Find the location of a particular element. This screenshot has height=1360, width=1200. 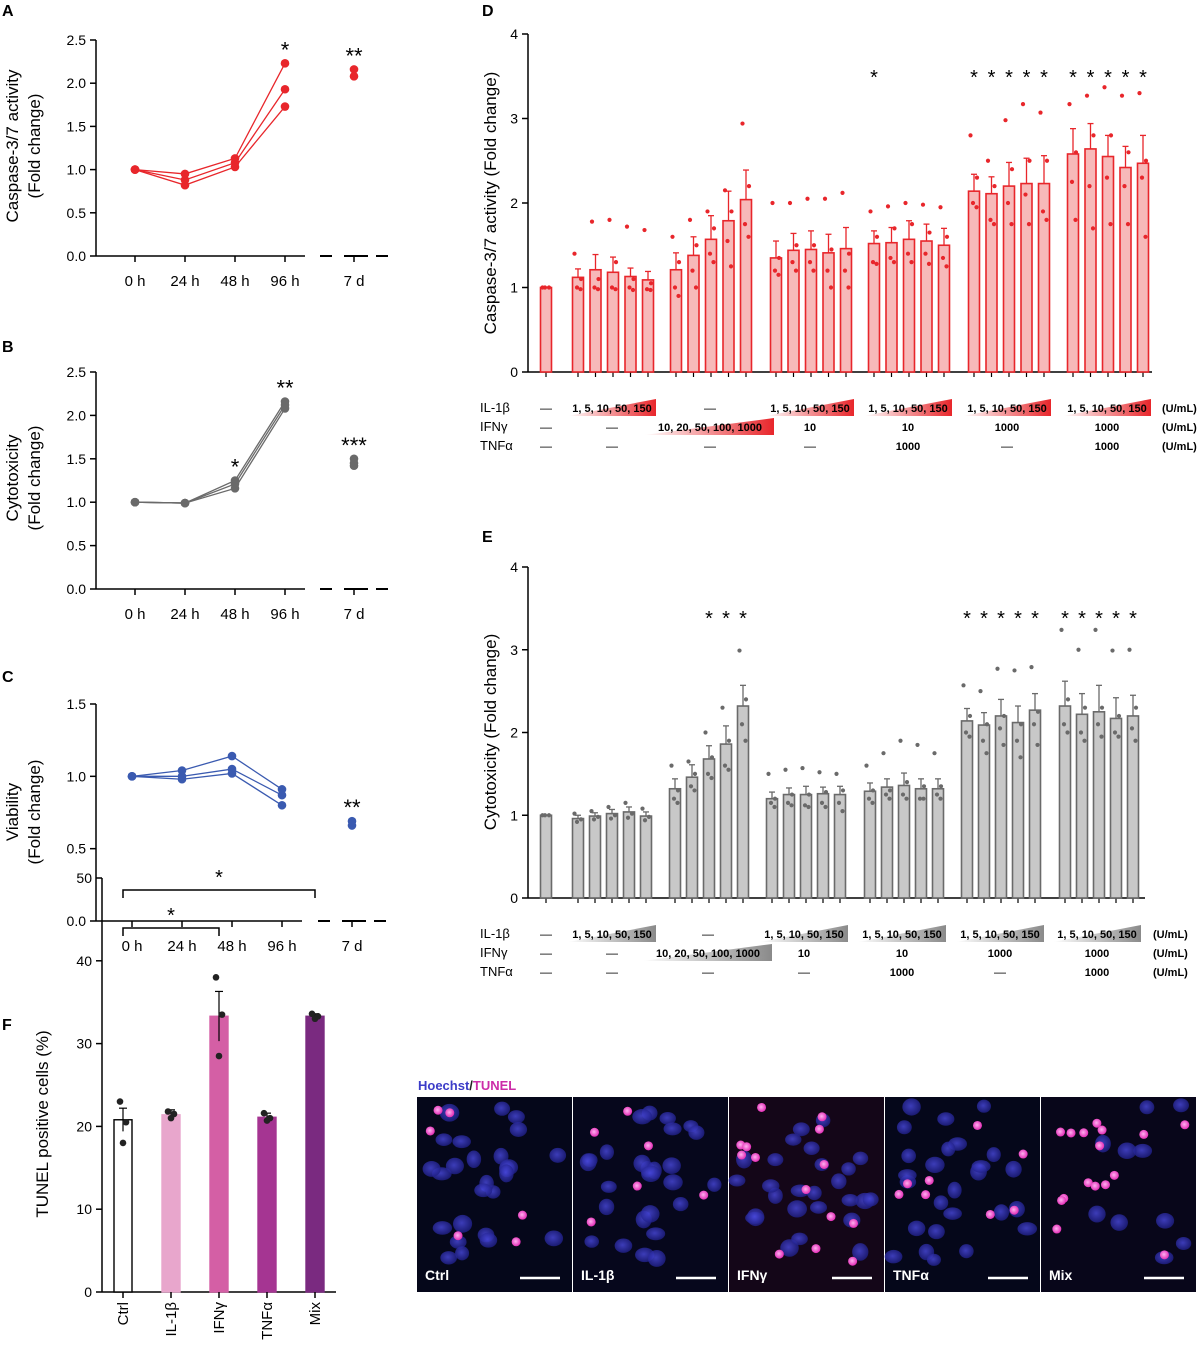

d-row-label: IL-1β is located at coordinates (495, 407).